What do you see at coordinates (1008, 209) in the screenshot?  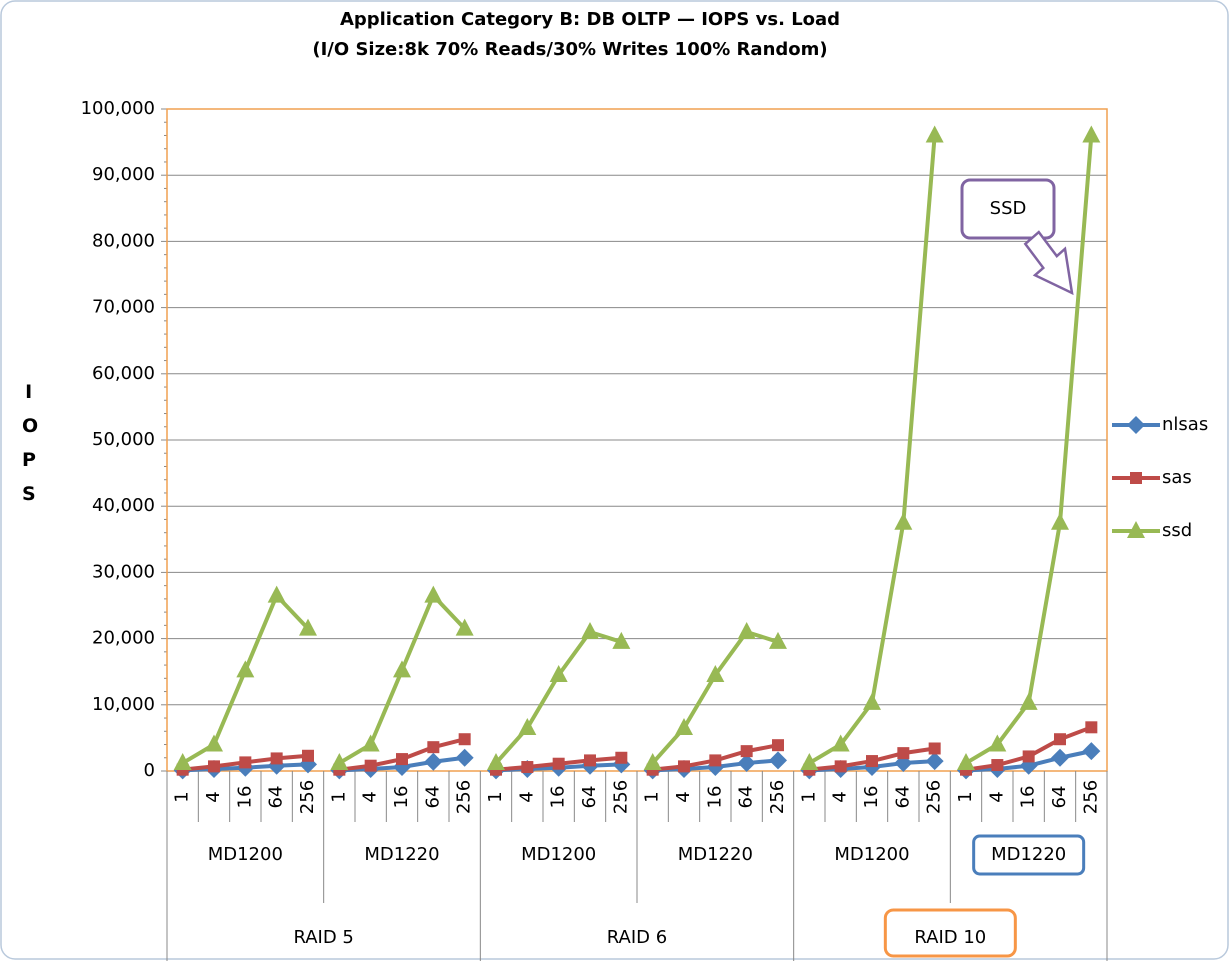 I see `annotation-box` at bounding box center [1008, 209].